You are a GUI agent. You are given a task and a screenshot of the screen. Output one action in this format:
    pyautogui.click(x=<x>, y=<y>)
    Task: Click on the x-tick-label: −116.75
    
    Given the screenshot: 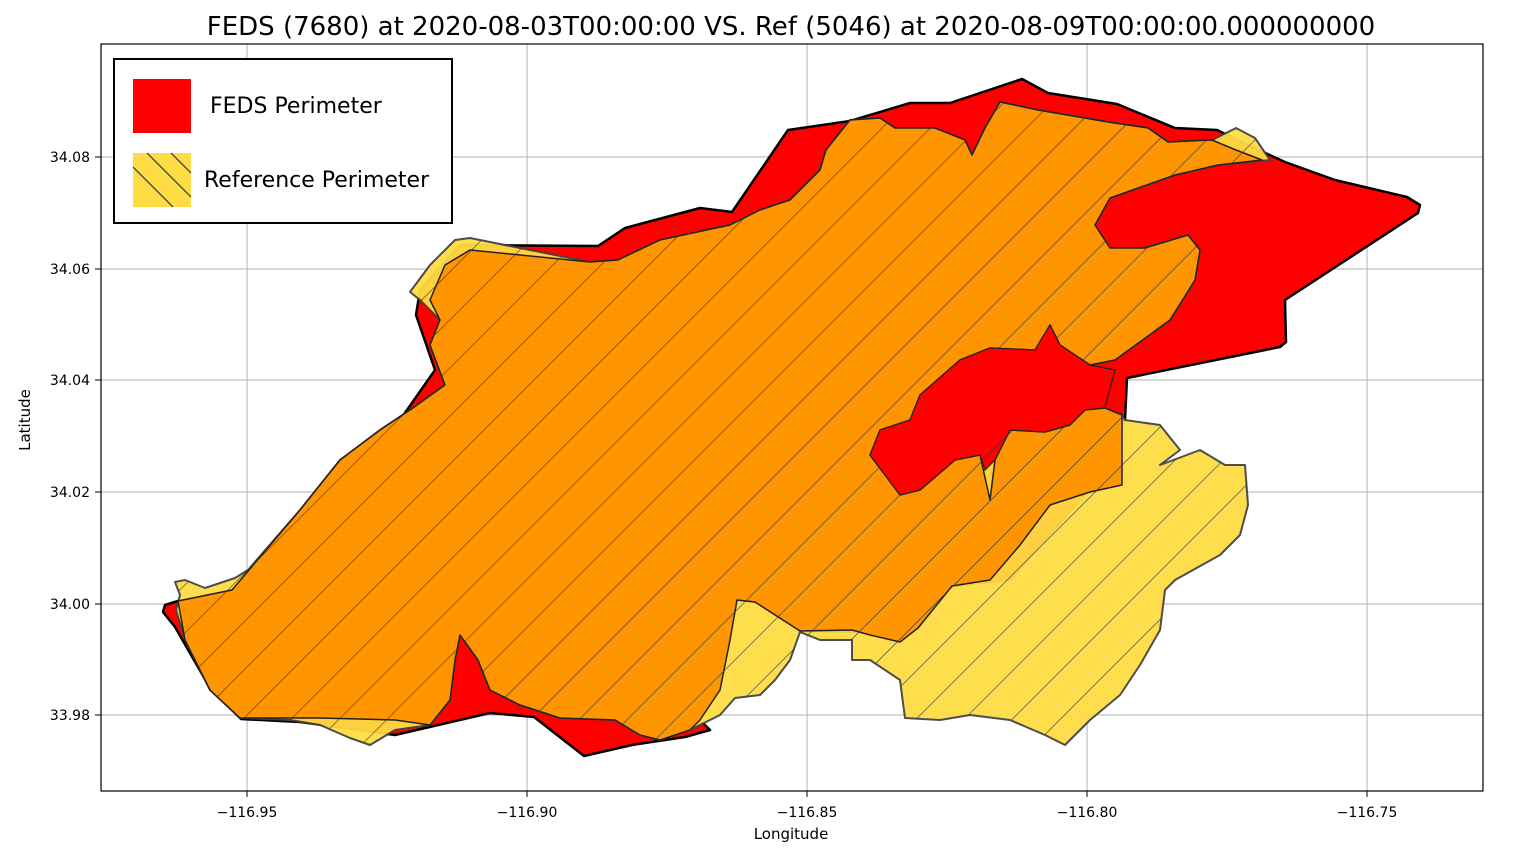 What is the action you would take?
    pyautogui.click(x=1367, y=813)
    